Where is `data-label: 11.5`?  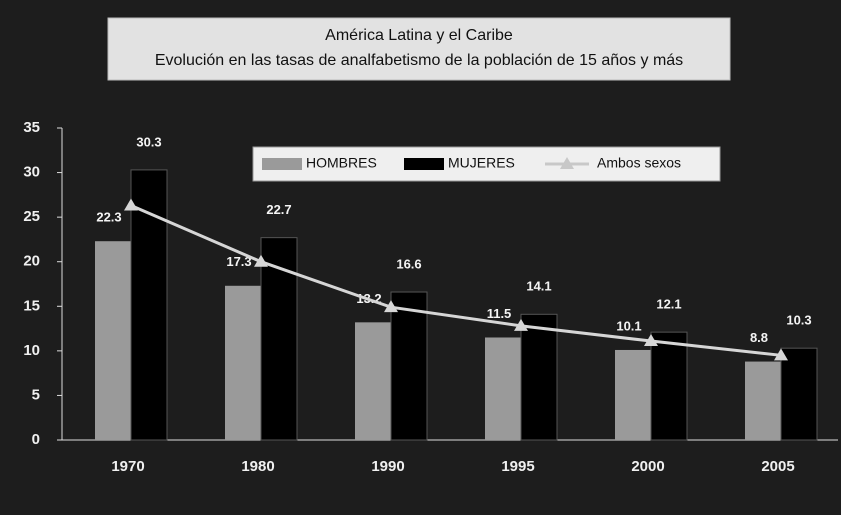 data-label: 11.5 is located at coordinates (499, 313).